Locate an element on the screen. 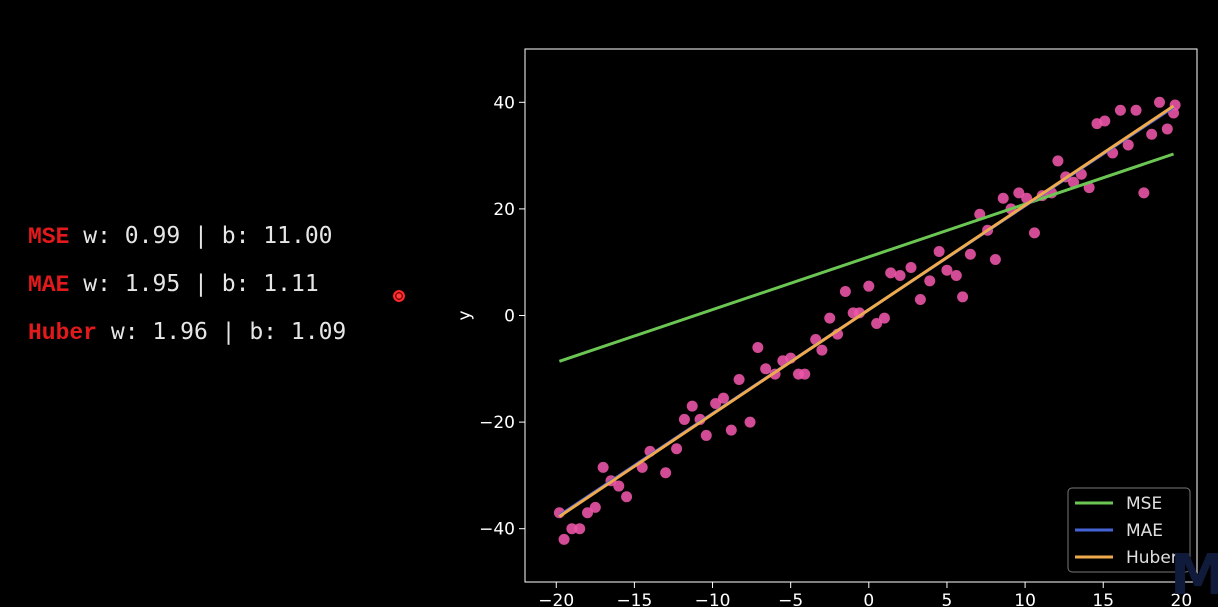  y-axis: −40 −20 0 20 40 is located at coordinates (502, 316).